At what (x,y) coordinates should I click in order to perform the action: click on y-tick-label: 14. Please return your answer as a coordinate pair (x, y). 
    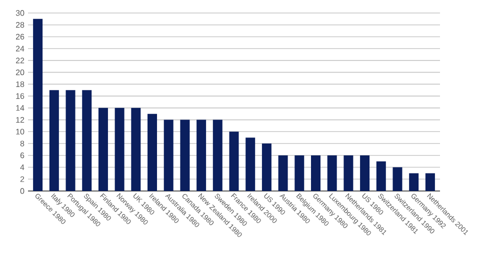
    Looking at the image, I should click on (20, 108).